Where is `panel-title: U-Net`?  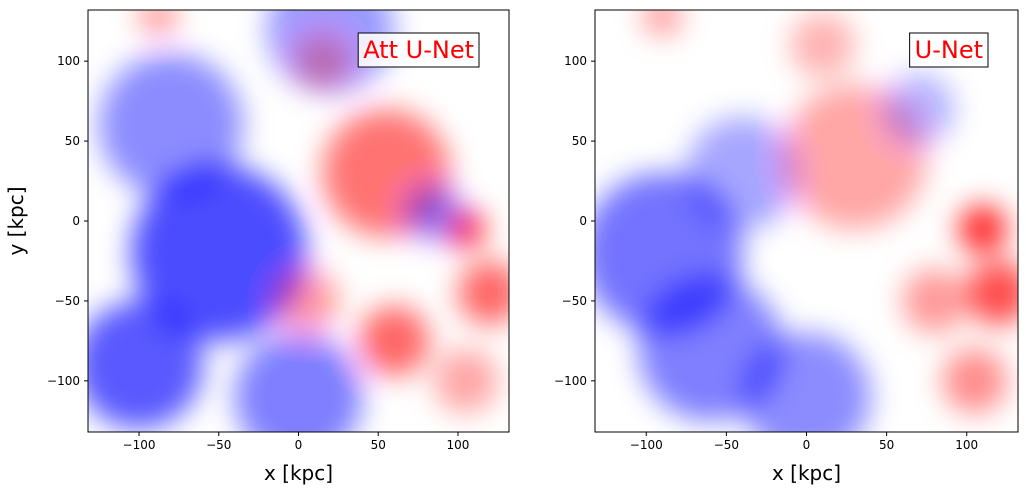 panel-title: U-Net is located at coordinates (949, 50).